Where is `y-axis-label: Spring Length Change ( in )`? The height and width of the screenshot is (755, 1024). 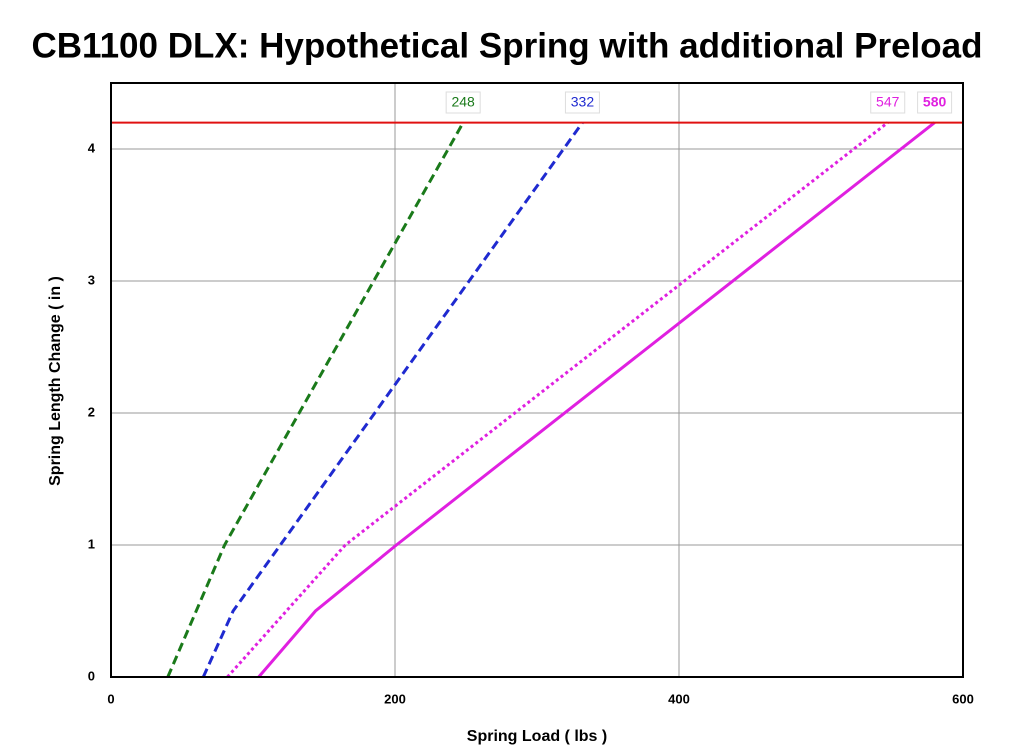
y-axis-label: Spring Length Change ( in ) is located at coordinates (55, 381).